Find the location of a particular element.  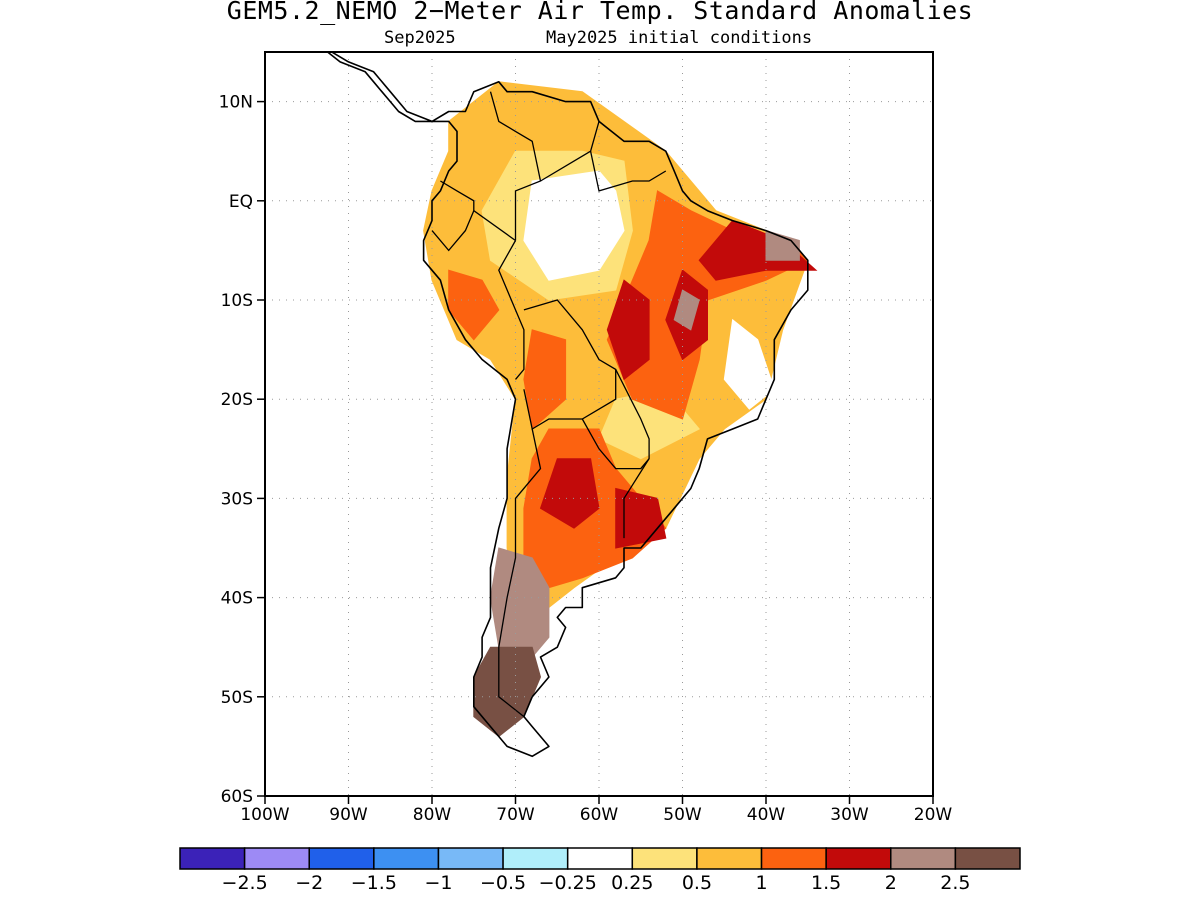

colorbar-label: 0.25 is located at coordinates (632, 883).